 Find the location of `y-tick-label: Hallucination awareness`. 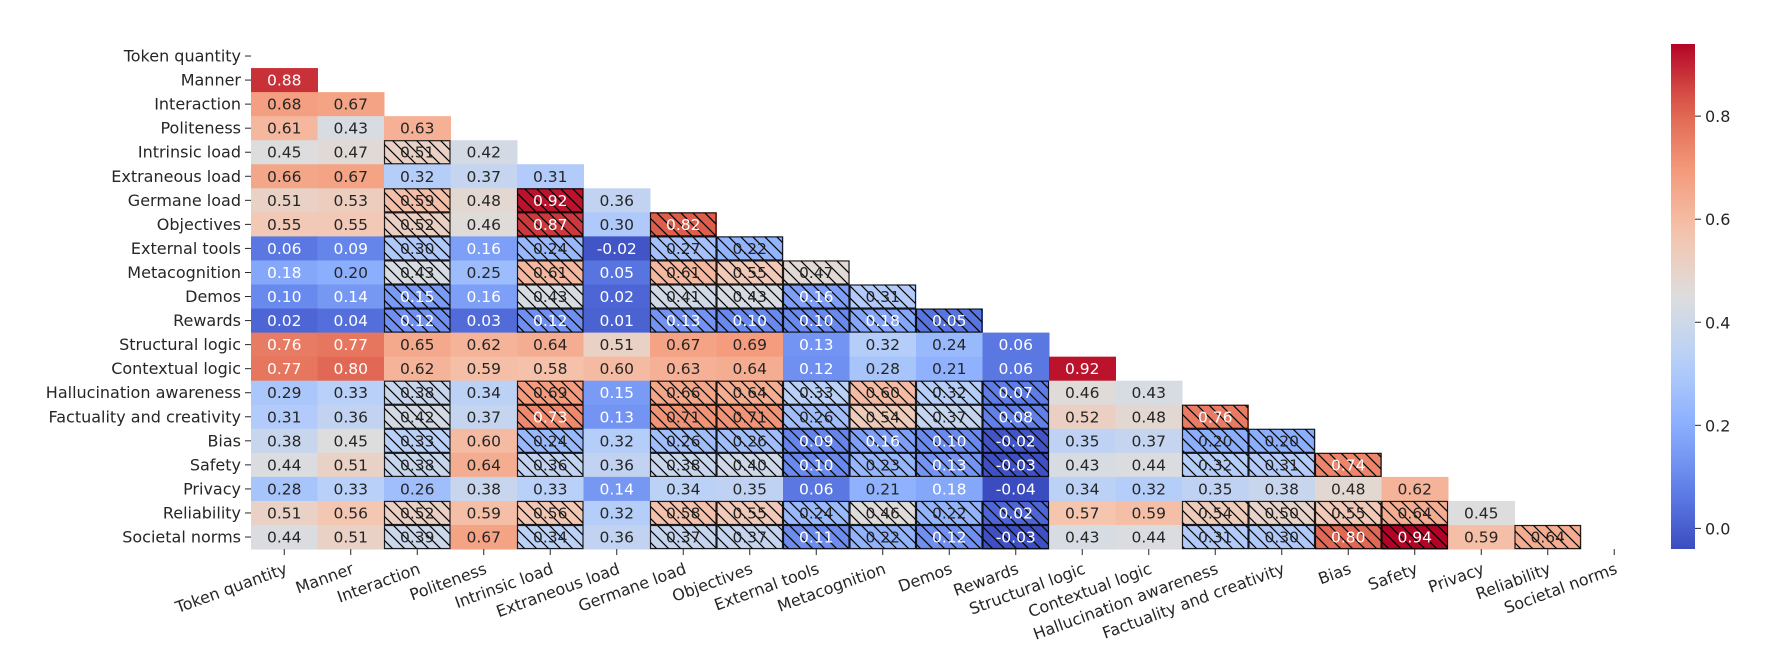

y-tick-label: Hallucination awareness is located at coordinates (143, 392).